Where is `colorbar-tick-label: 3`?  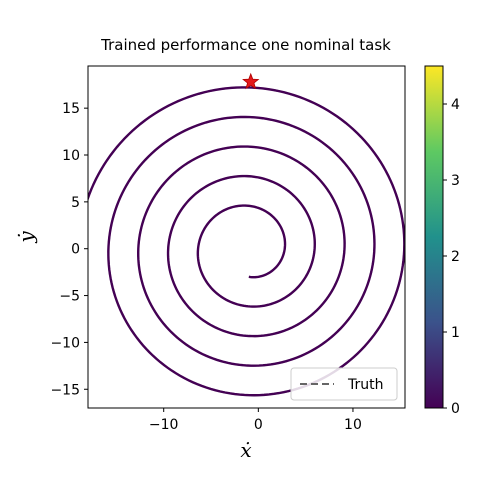 colorbar-tick-label: 3 is located at coordinates (455, 181).